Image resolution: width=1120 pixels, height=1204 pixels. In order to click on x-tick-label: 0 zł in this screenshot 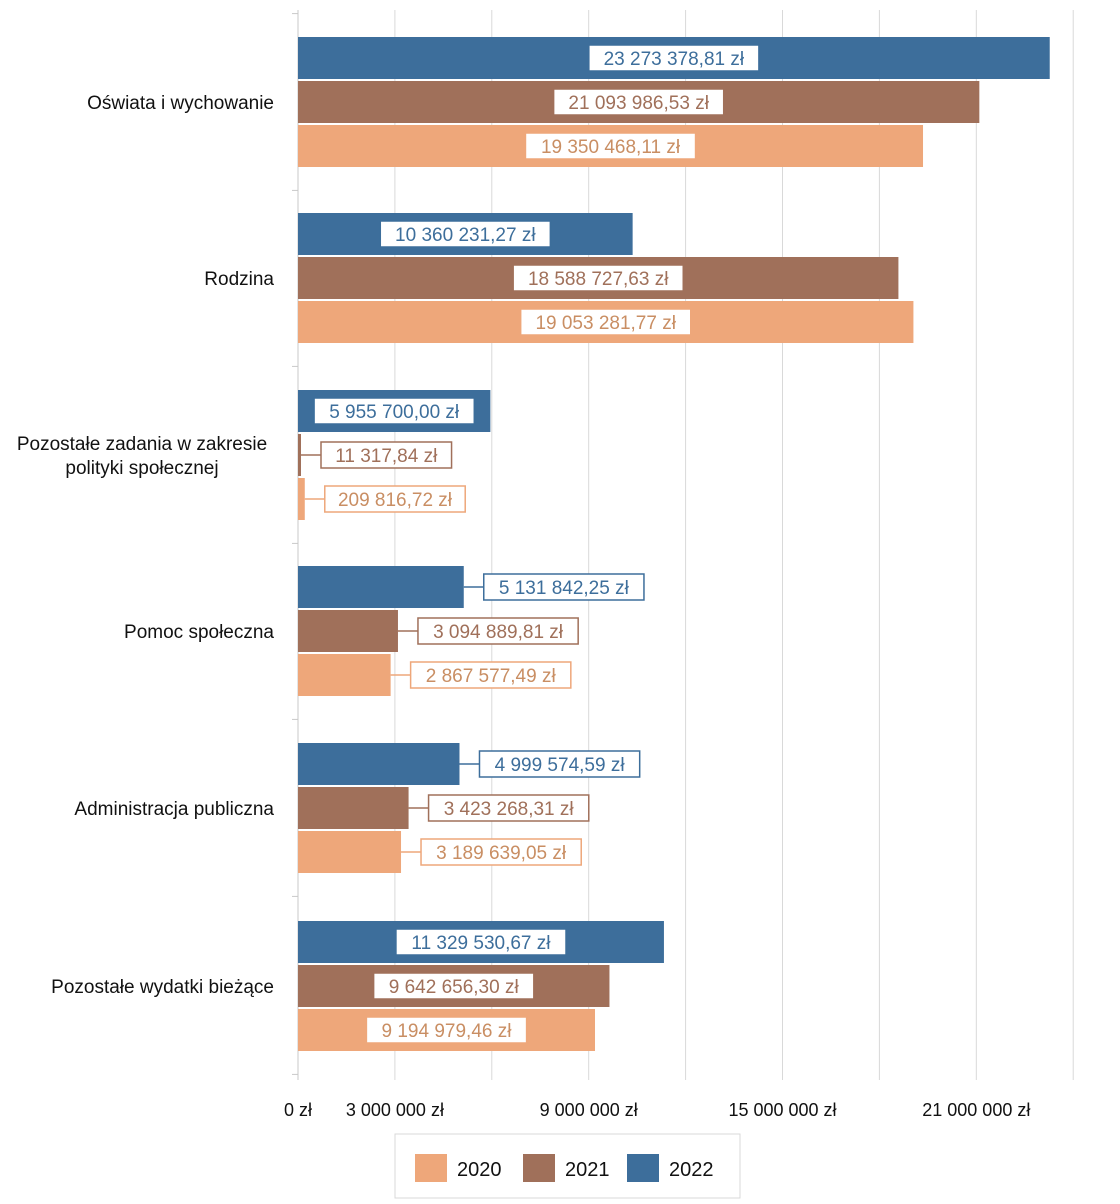, I will do `click(298, 1110)`.